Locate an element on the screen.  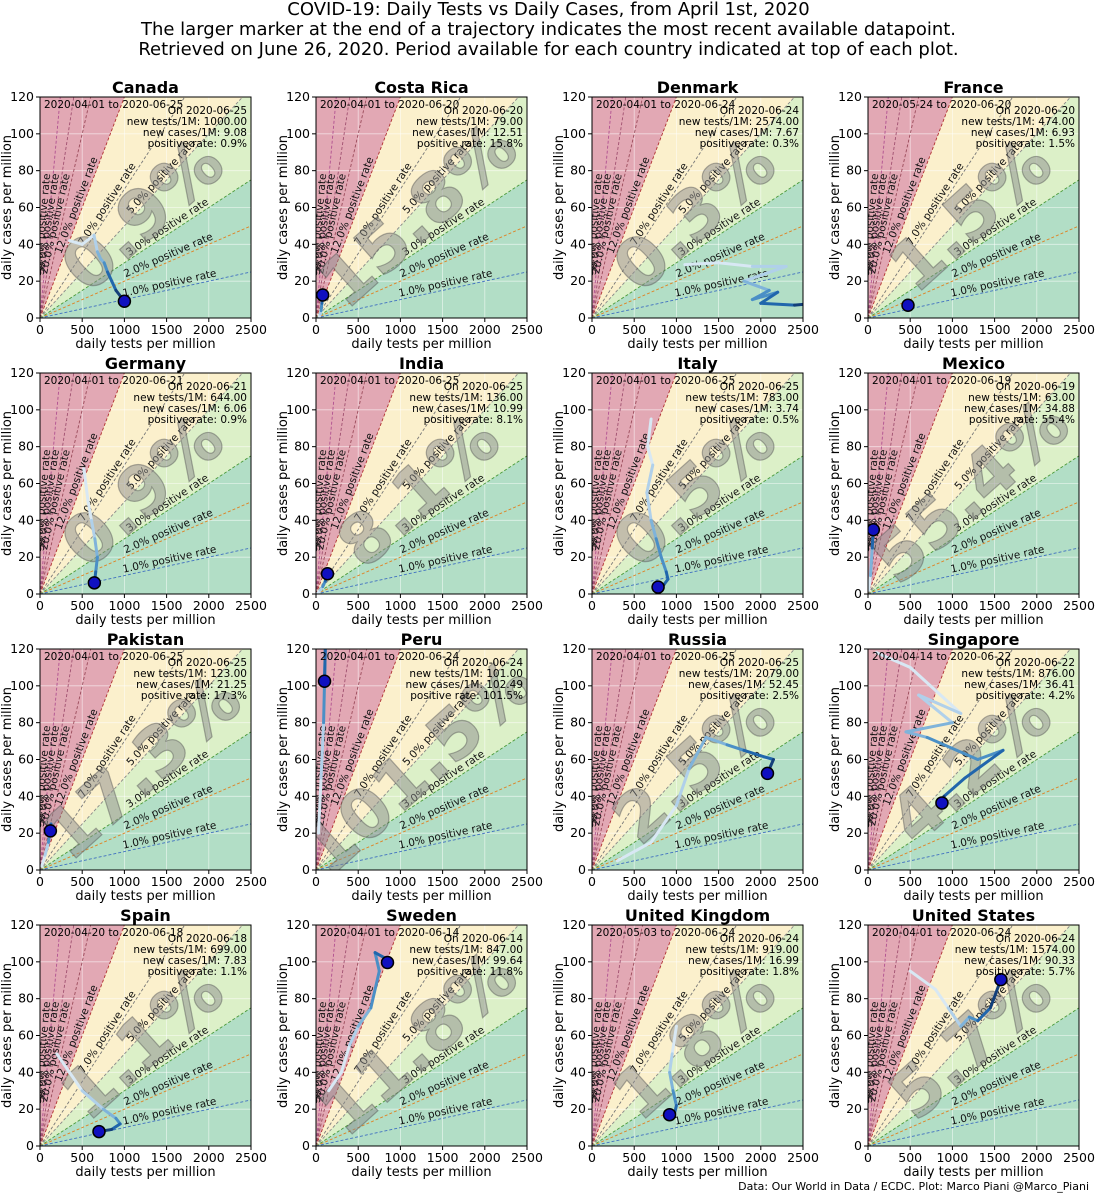
latest-cases-label: new cases/1M: 7.67 is located at coordinates (747, 133).